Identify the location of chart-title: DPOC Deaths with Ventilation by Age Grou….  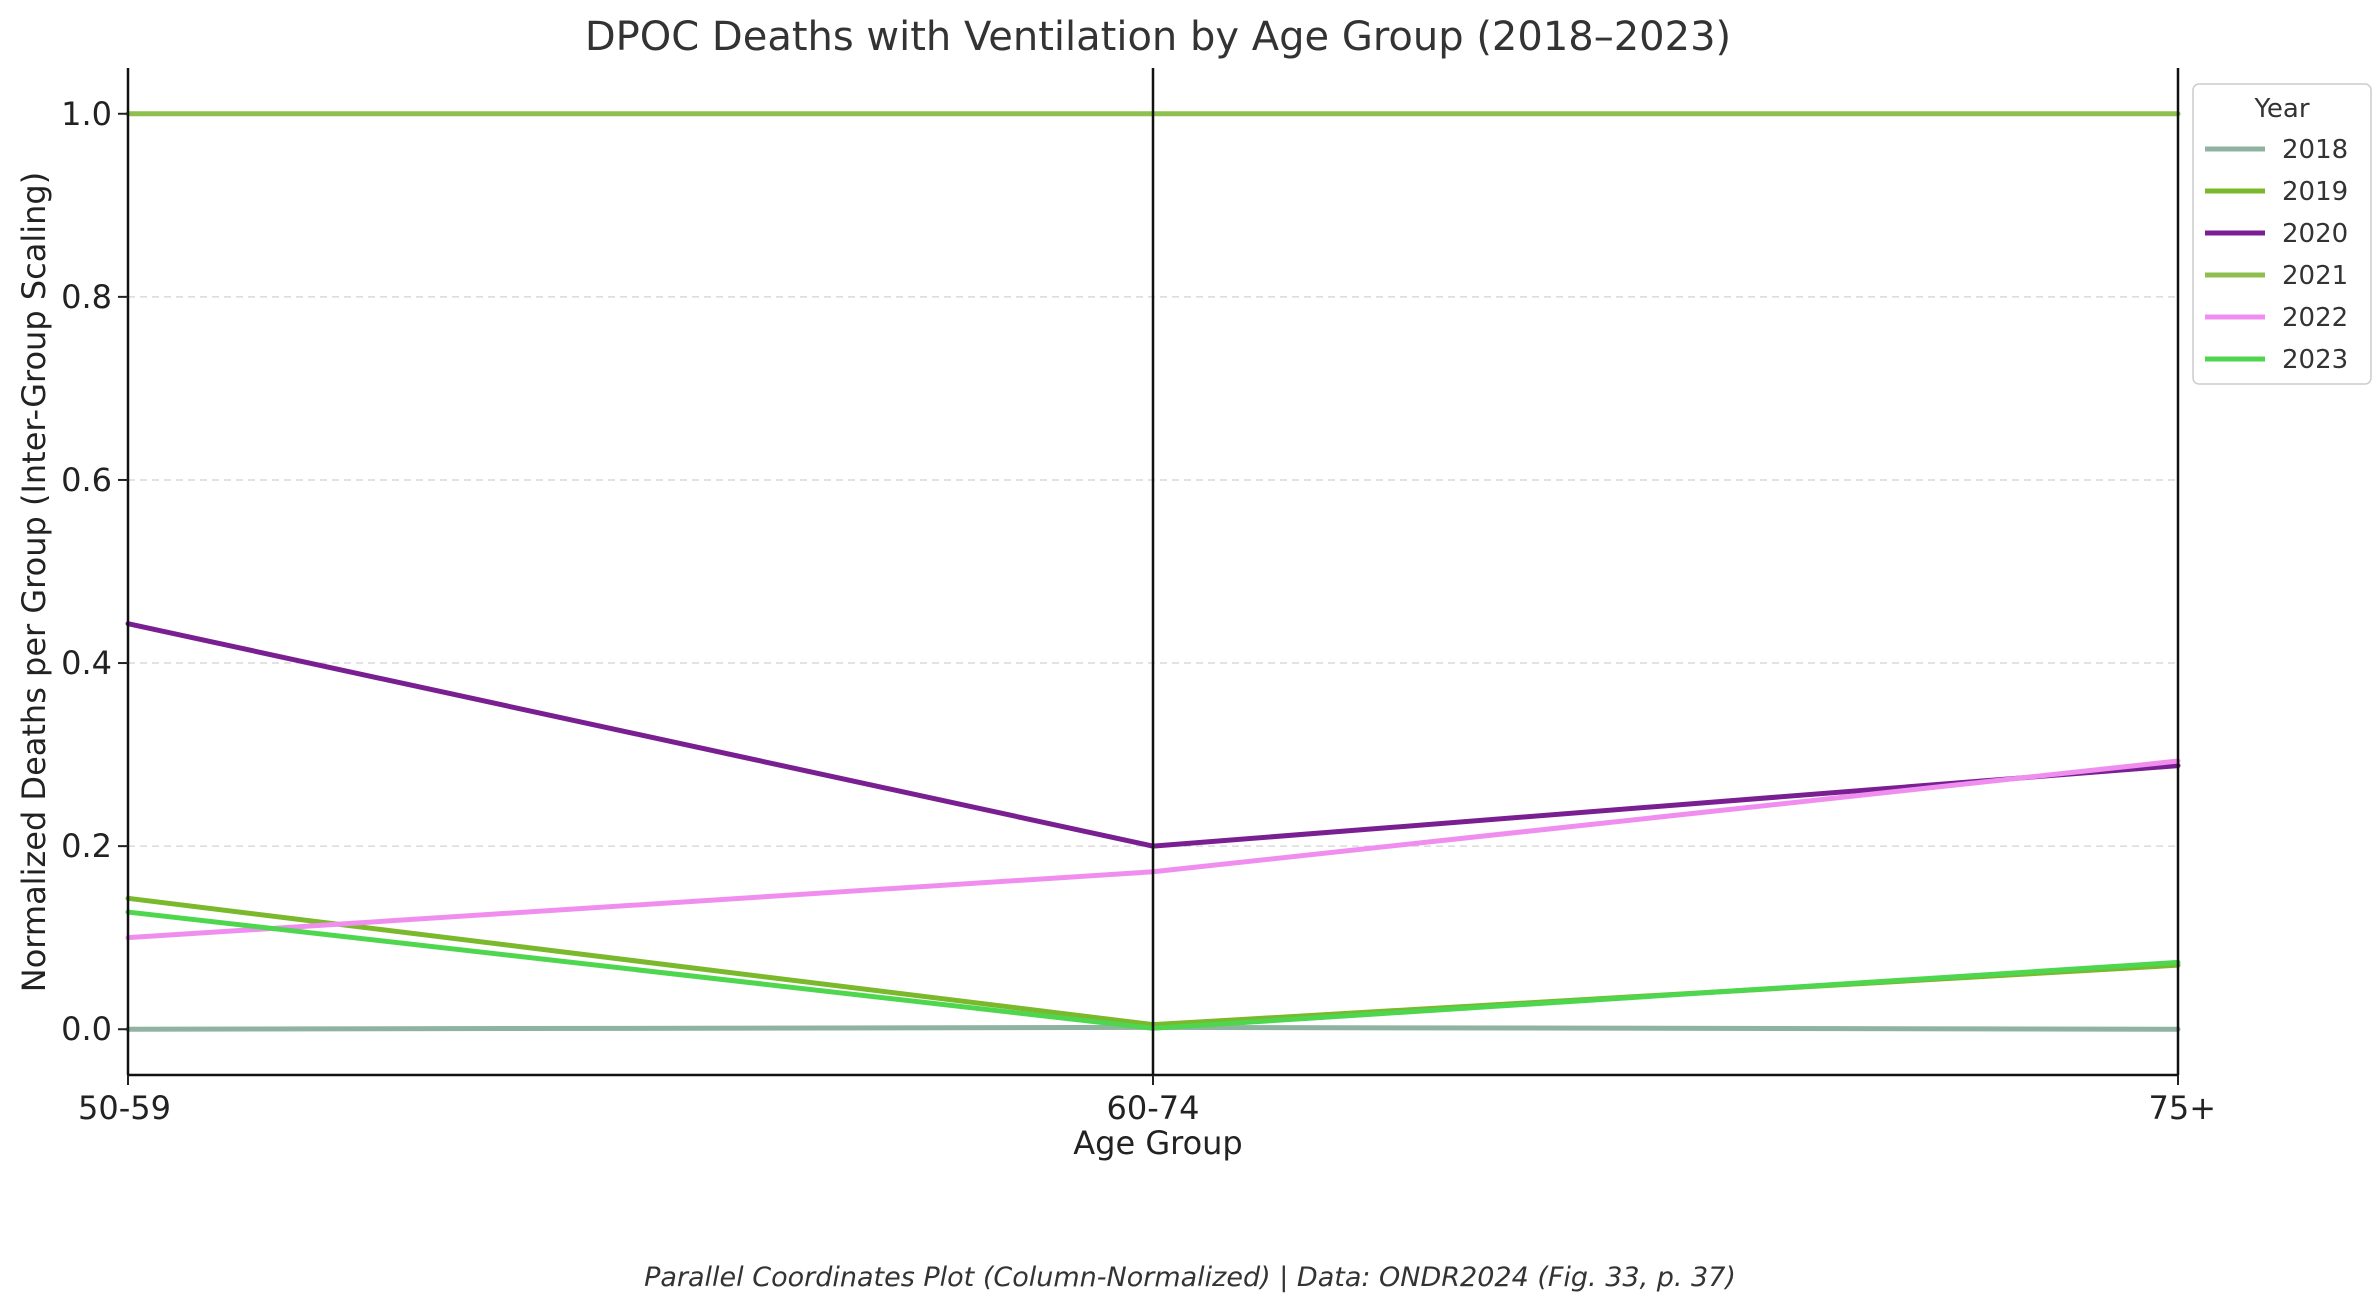
(1158, 37).